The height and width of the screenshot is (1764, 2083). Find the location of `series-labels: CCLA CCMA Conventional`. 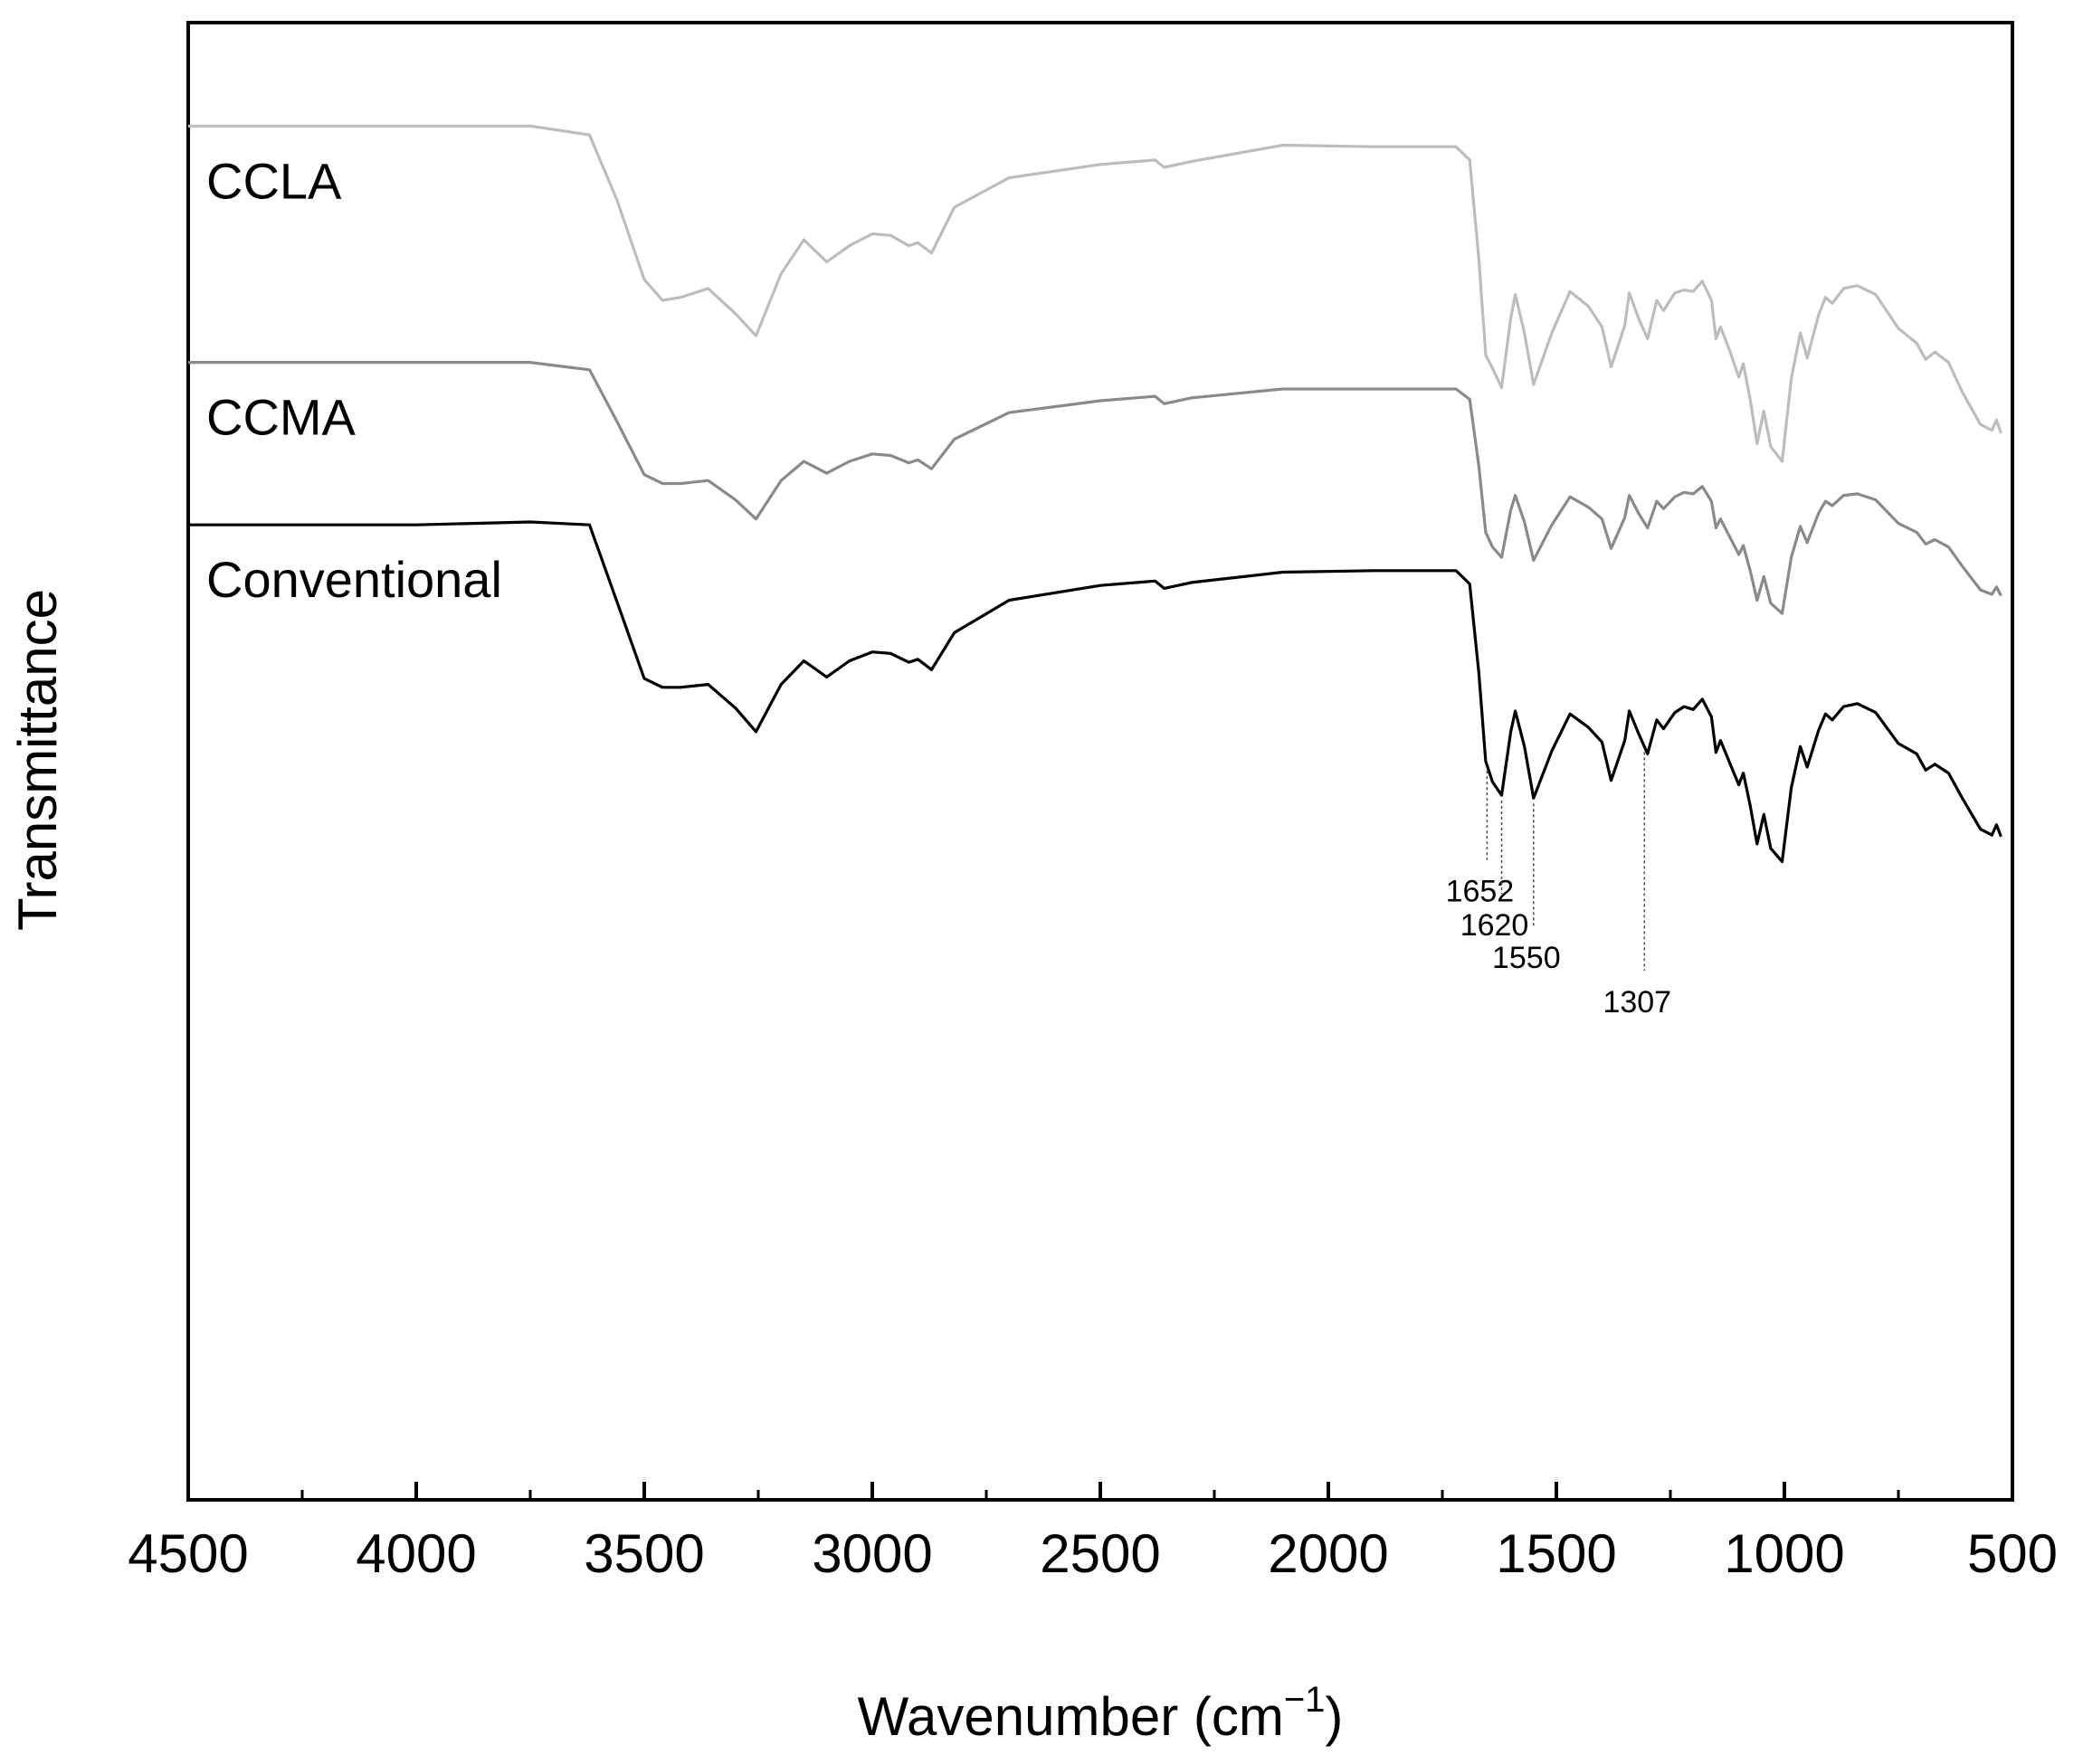

series-labels: CCLA CCMA Conventional is located at coordinates (354, 380).